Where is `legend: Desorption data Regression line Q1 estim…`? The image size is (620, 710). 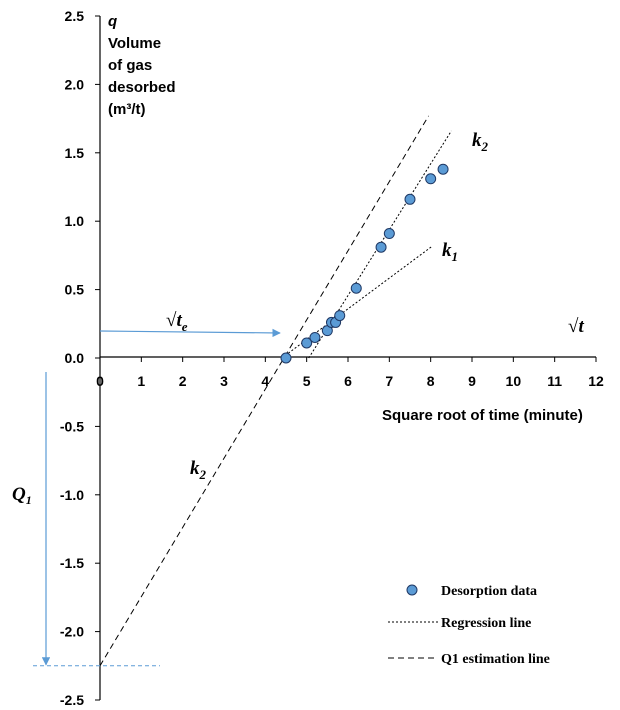 legend: Desorption data Regression line Q1 estim… is located at coordinates (469, 625).